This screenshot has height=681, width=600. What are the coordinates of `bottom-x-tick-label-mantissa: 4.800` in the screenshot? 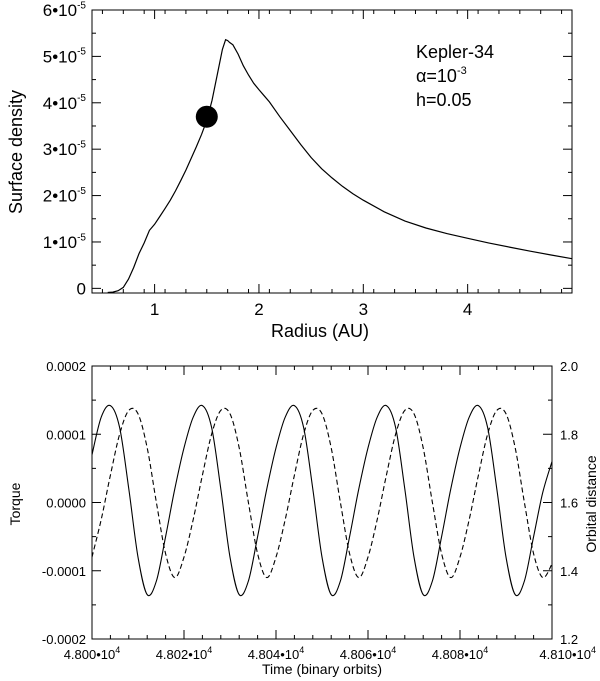 It's located at (80, 654).